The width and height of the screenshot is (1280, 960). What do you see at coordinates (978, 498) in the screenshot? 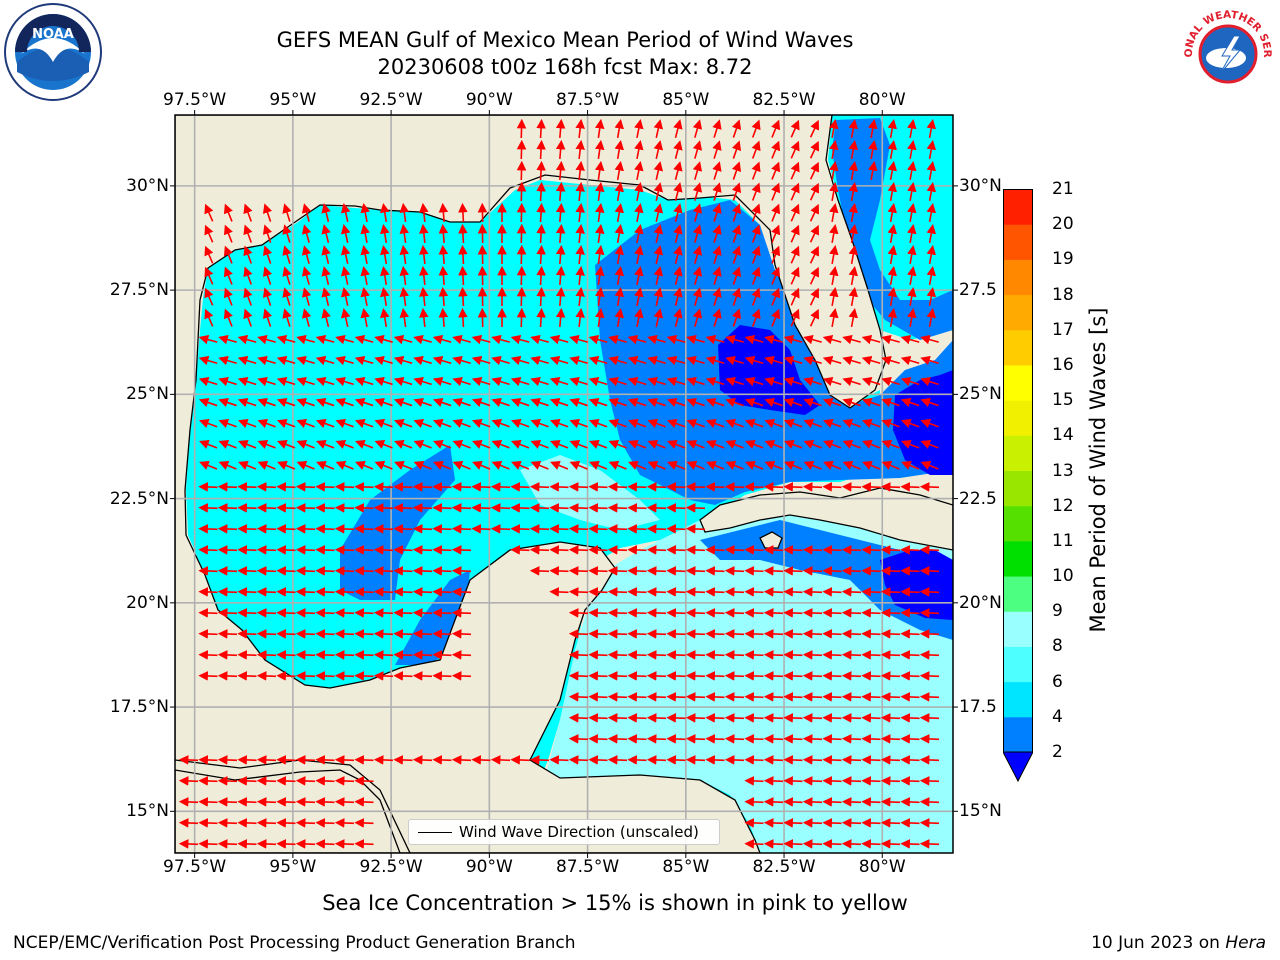
I see `lat-tick-label-right: 22.5` at bounding box center [978, 498].